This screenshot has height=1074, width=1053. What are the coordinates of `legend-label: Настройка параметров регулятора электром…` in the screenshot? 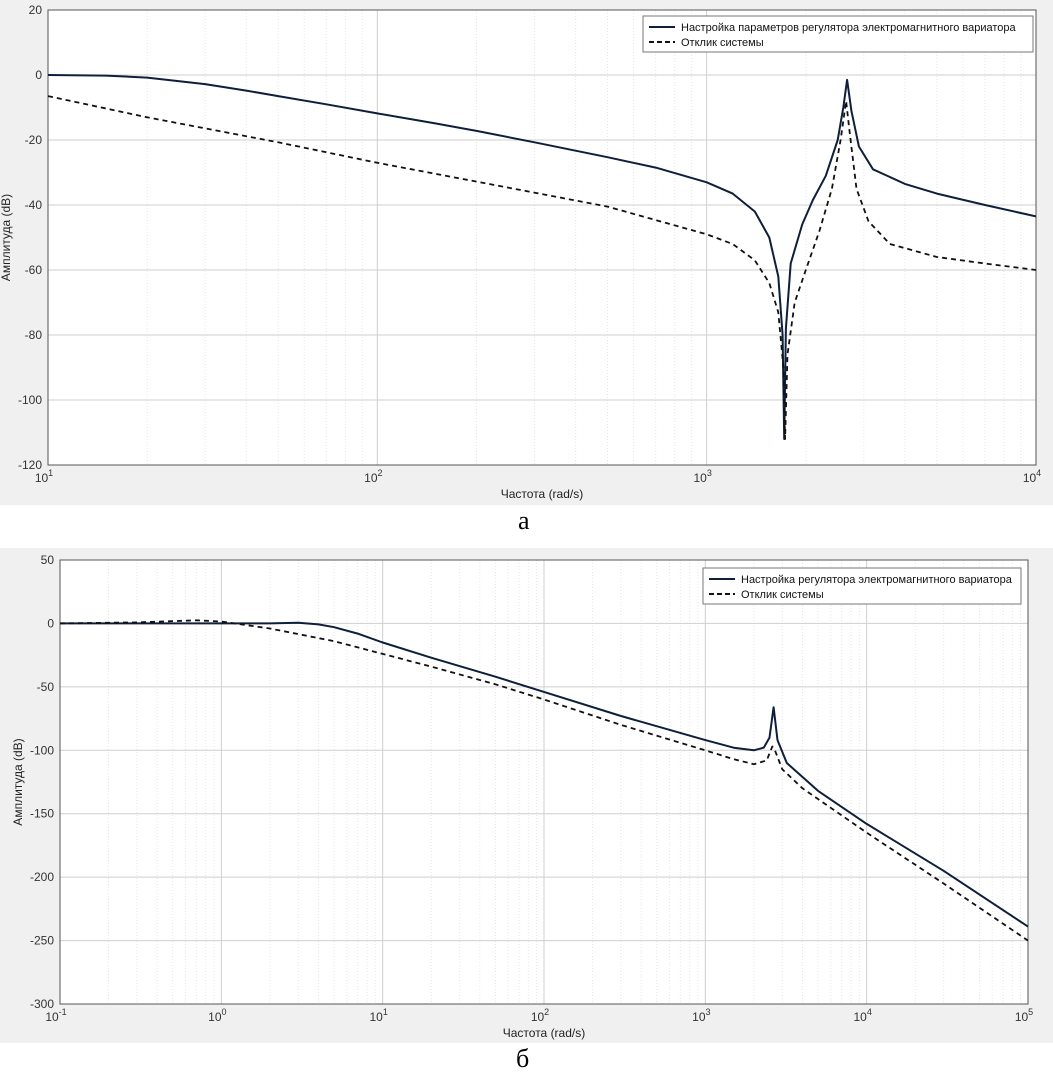 It's located at (849, 28).